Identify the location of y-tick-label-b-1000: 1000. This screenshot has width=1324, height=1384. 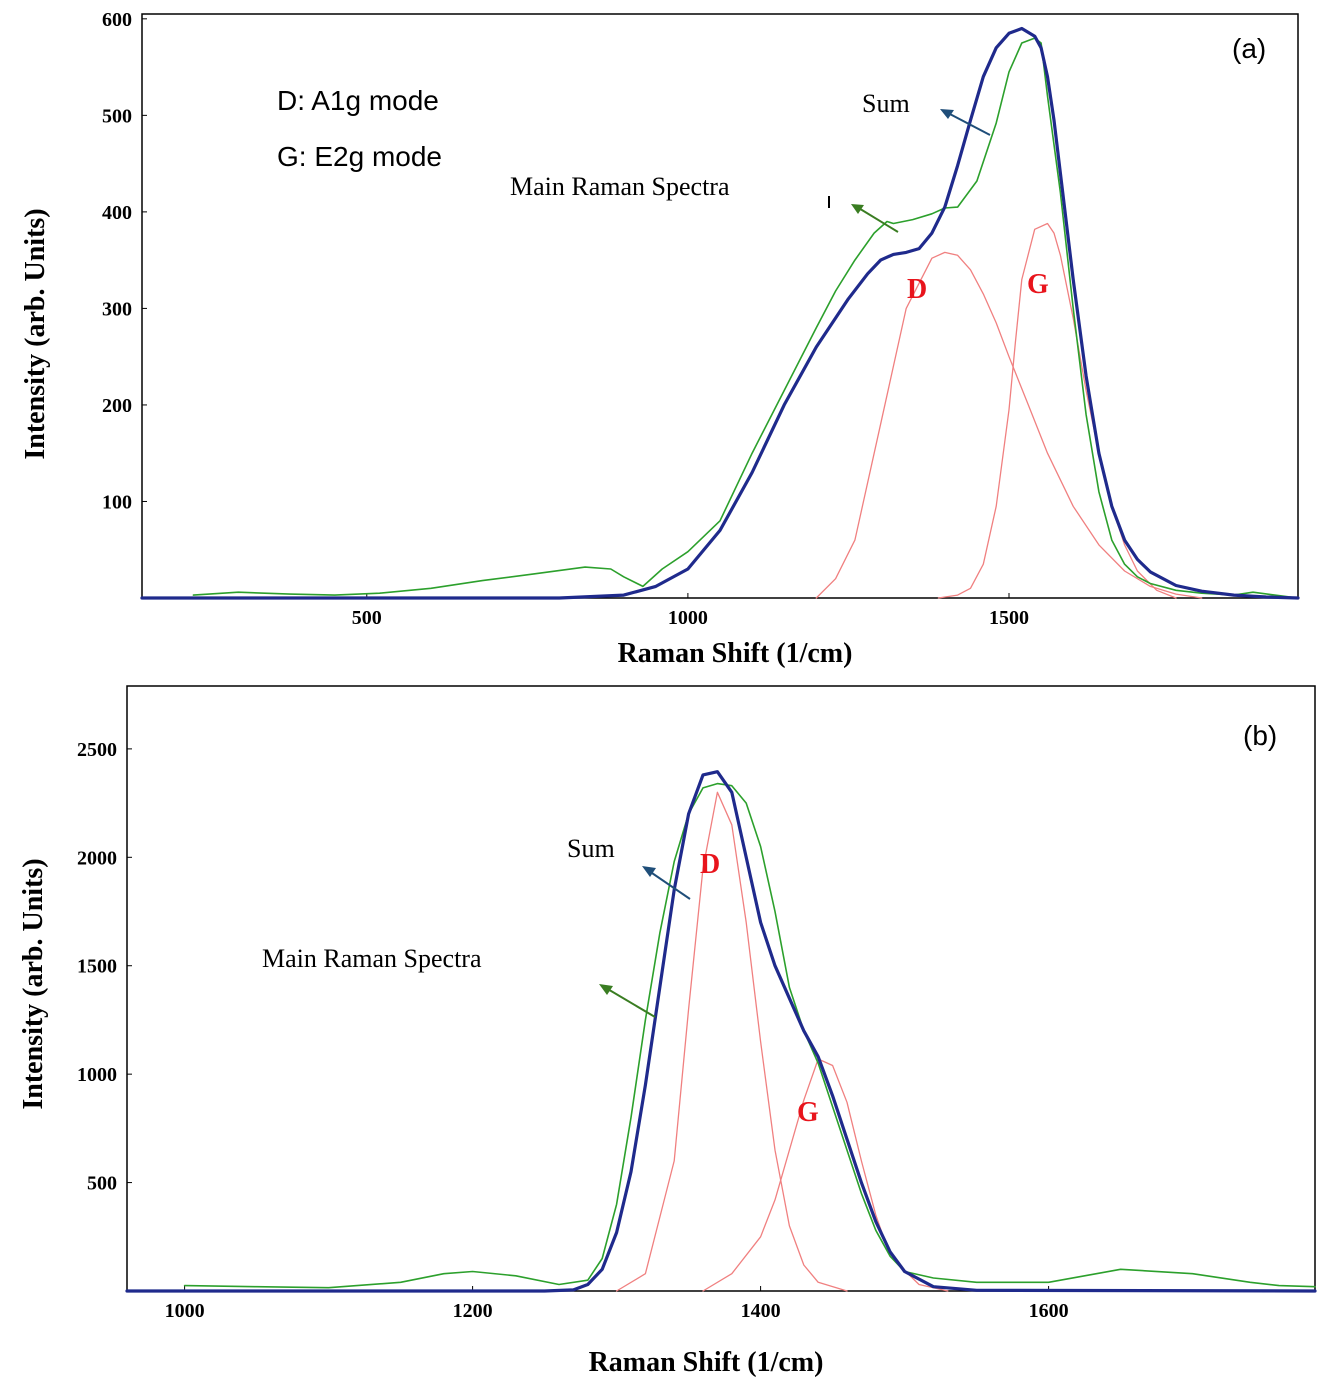
(97, 1075).